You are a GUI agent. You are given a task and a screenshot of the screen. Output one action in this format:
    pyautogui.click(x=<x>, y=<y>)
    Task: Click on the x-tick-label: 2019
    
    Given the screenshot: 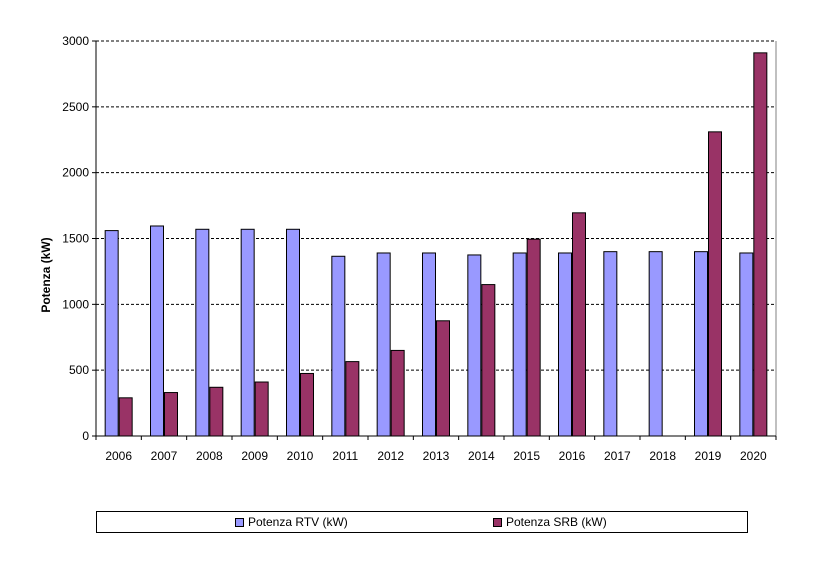 What is the action you would take?
    pyautogui.click(x=708, y=456)
    